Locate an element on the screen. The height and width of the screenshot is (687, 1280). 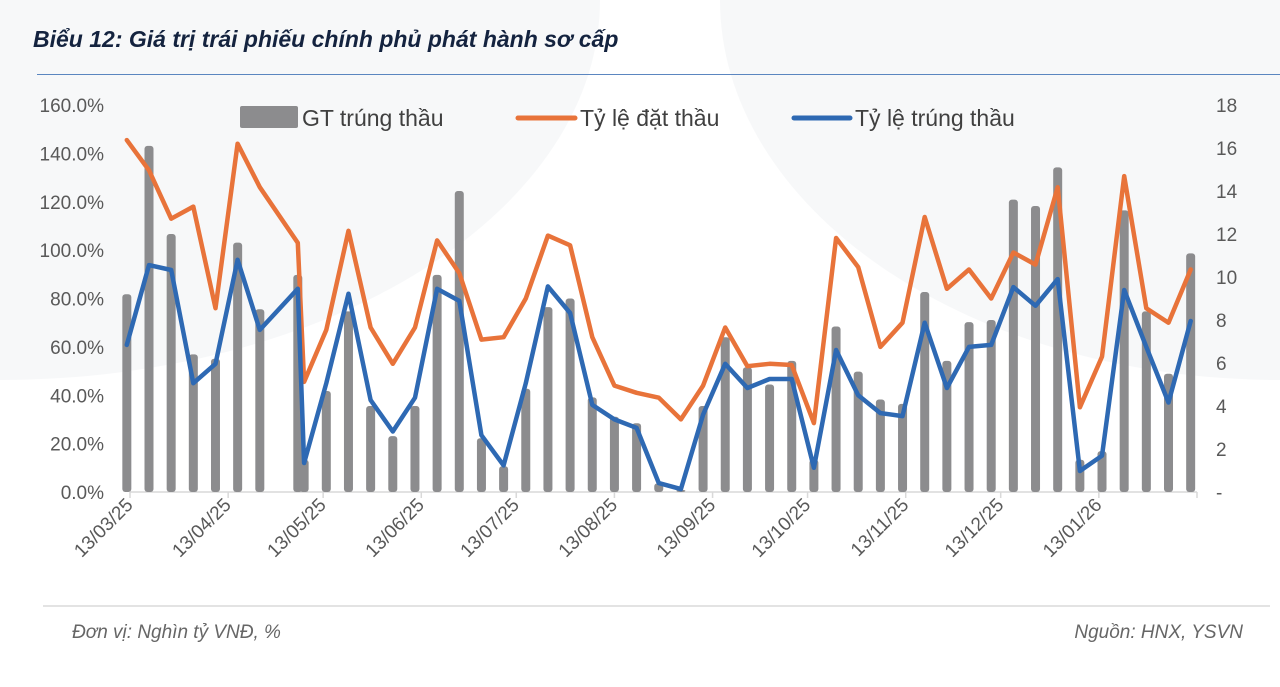
y-right-tick-label: 4 is located at coordinates (1221, 407).